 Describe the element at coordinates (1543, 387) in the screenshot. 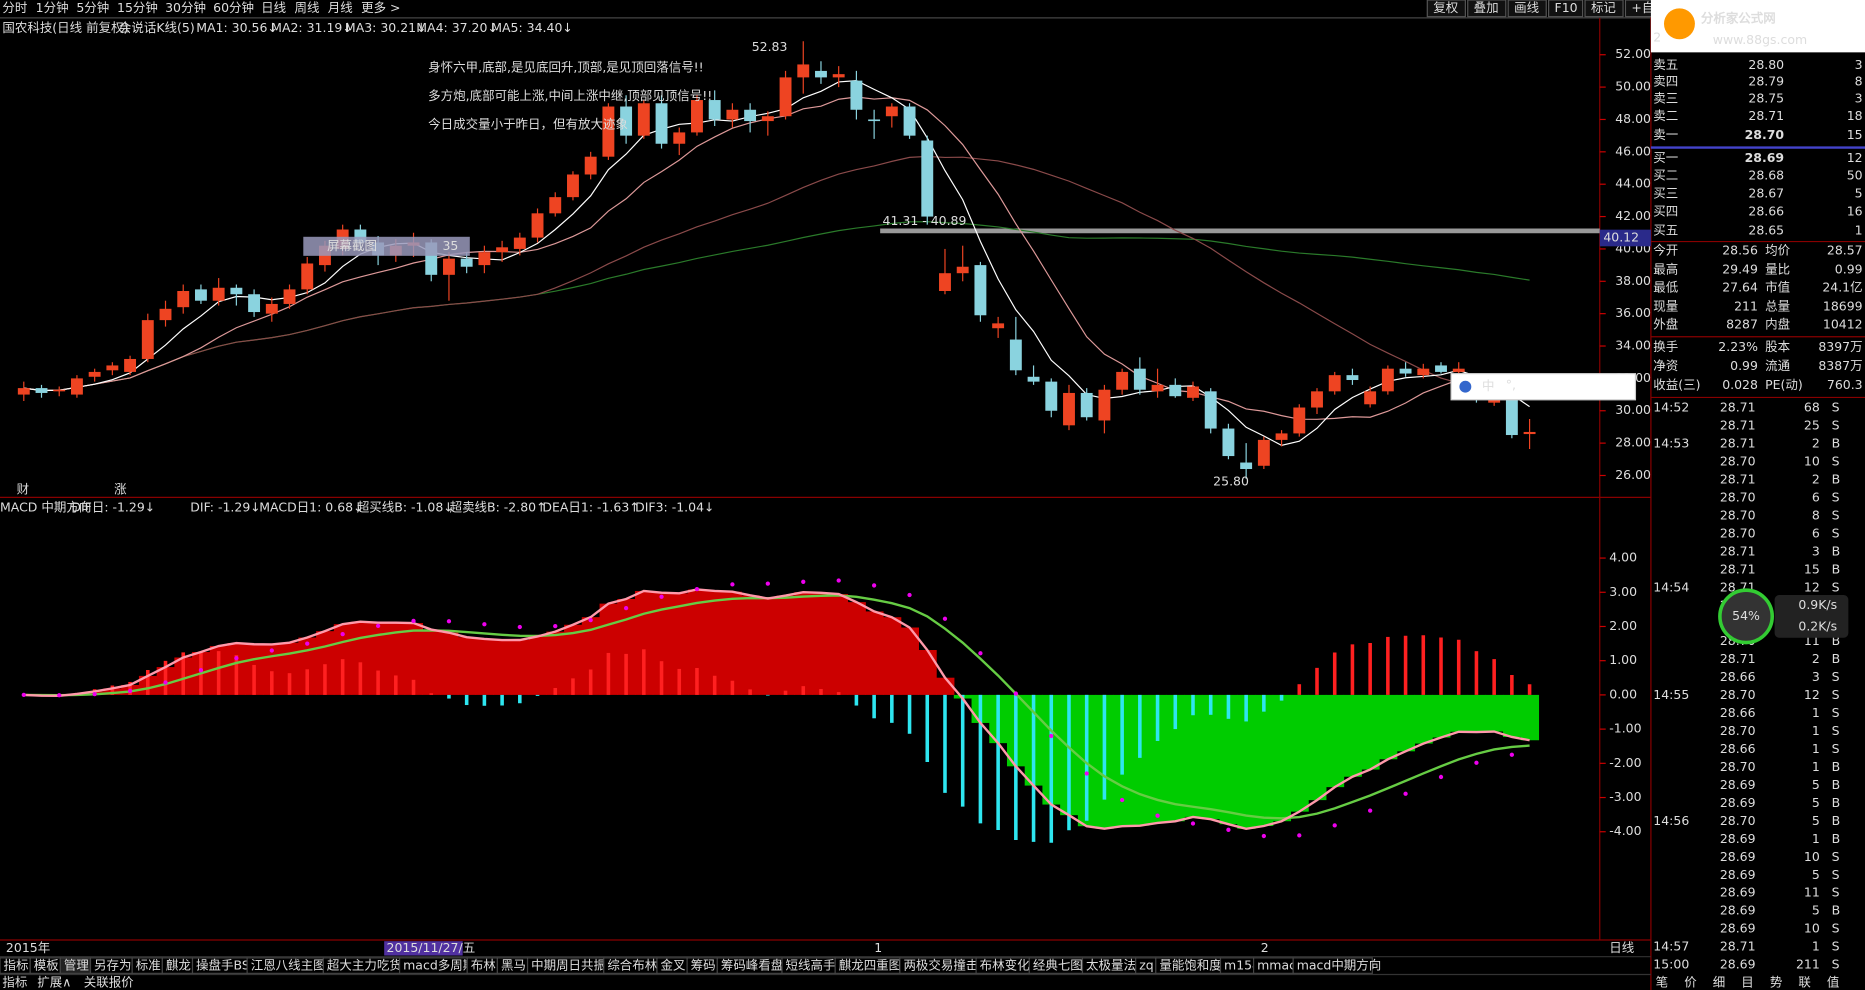

I see `ime-toolbar` at that location.